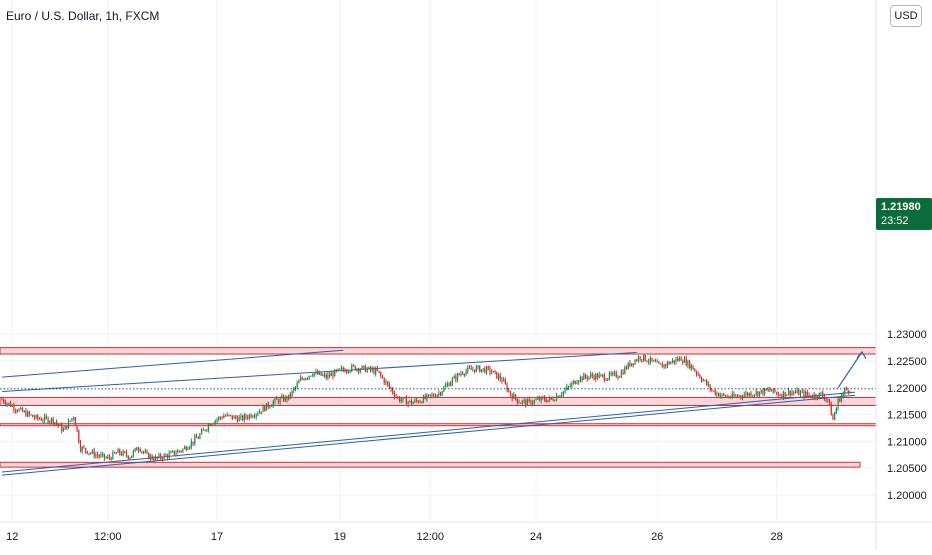 The image size is (932, 555). I want to click on overlays, so click(438, 370).